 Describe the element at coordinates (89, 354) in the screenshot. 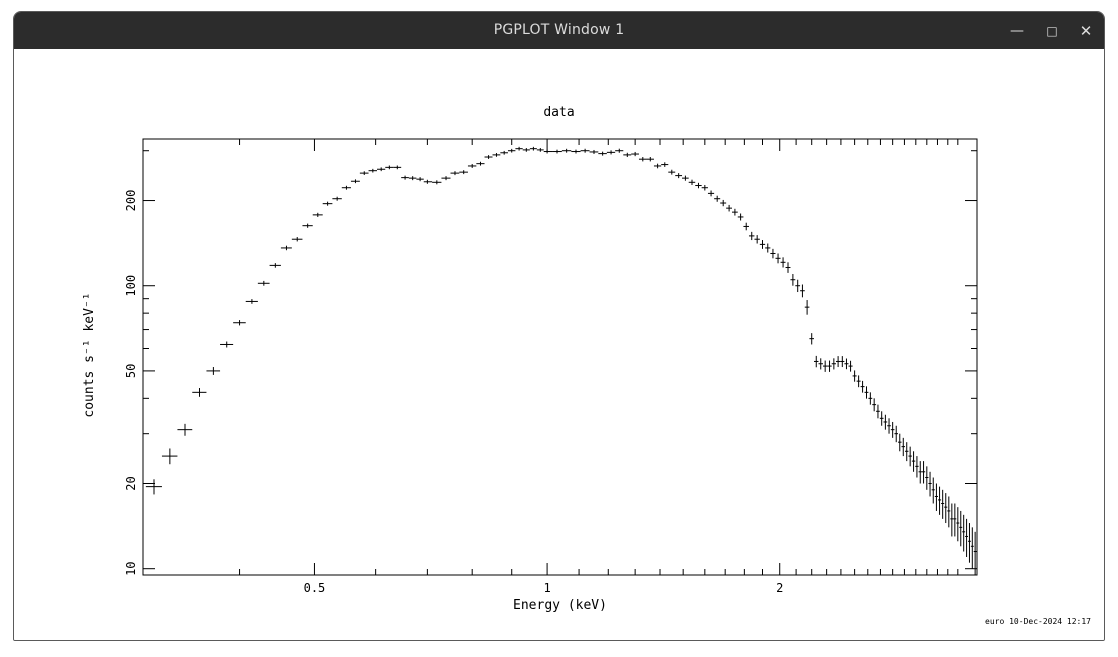

I see `y-axis-label: counts s⁻¹ keV⁻¹` at that location.